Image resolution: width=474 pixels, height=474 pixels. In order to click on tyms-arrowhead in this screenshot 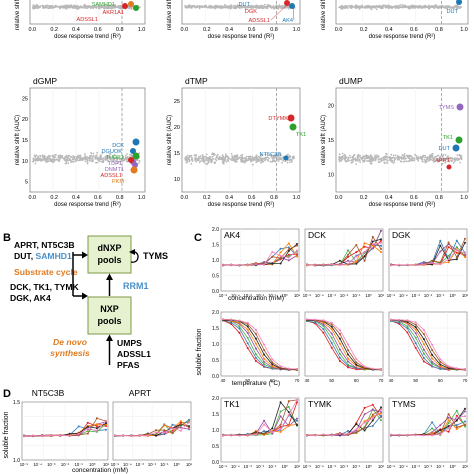, I will do `click(132, 252)`.